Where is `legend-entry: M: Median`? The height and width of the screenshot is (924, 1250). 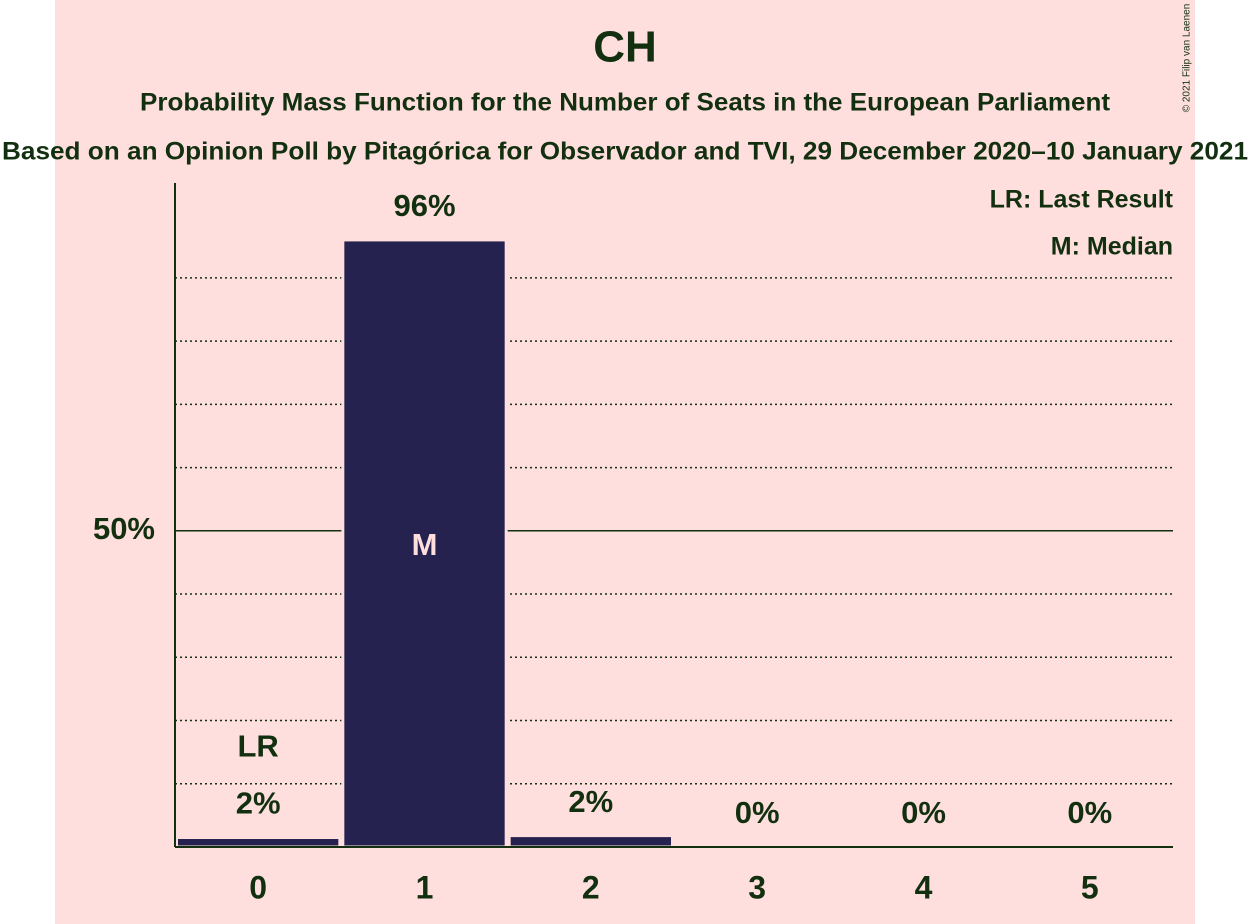 legend-entry: M: Median is located at coordinates (1112, 247).